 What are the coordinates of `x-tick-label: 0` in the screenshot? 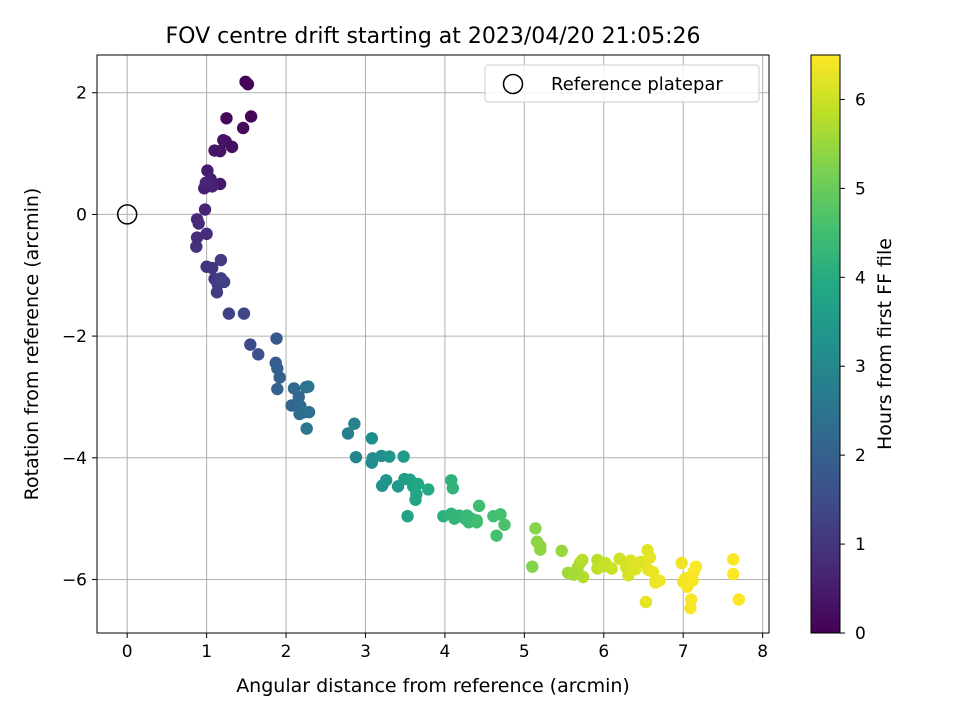 It's located at (127, 652).